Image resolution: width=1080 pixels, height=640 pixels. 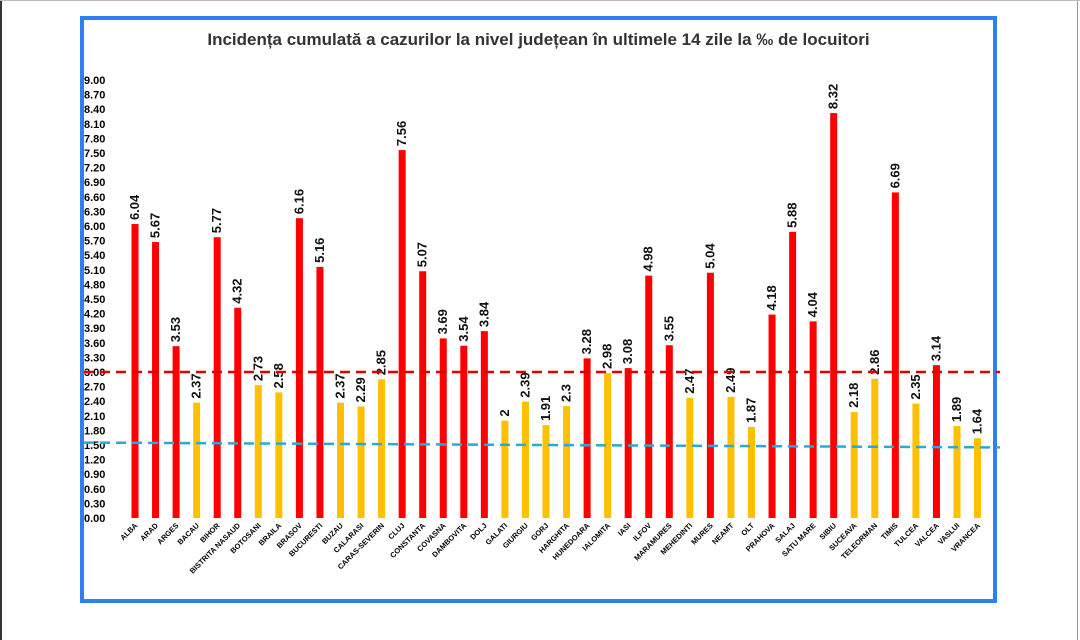 What do you see at coordinates (812, 304) in the screenshot?
I see `data-label: 4.04` at bounding box center [812, 304].